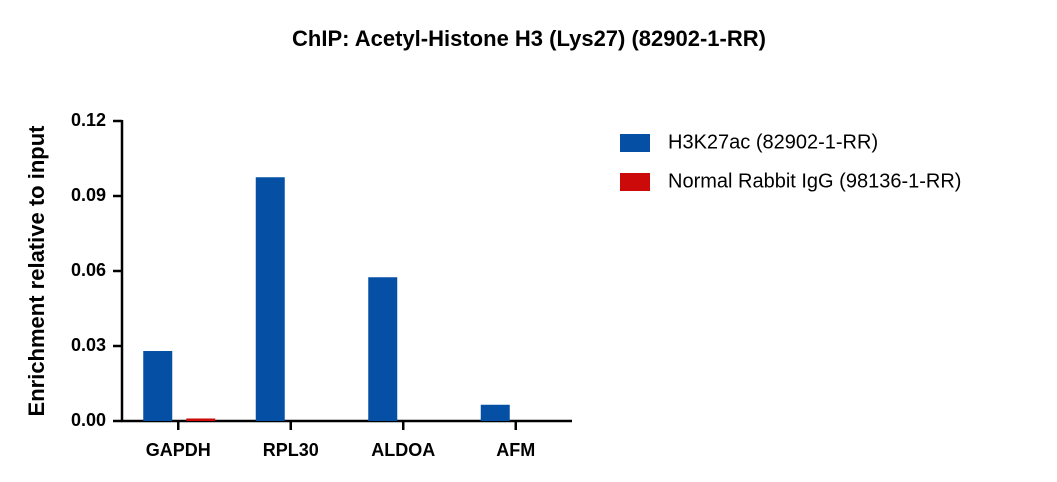 Image resolution: width=1057 pixels, height=482 pixels. What do you see at coordinates (291, 450) in the screenshot?
I see `x-tick-label: RPL30` at bounding box center [291, 450].